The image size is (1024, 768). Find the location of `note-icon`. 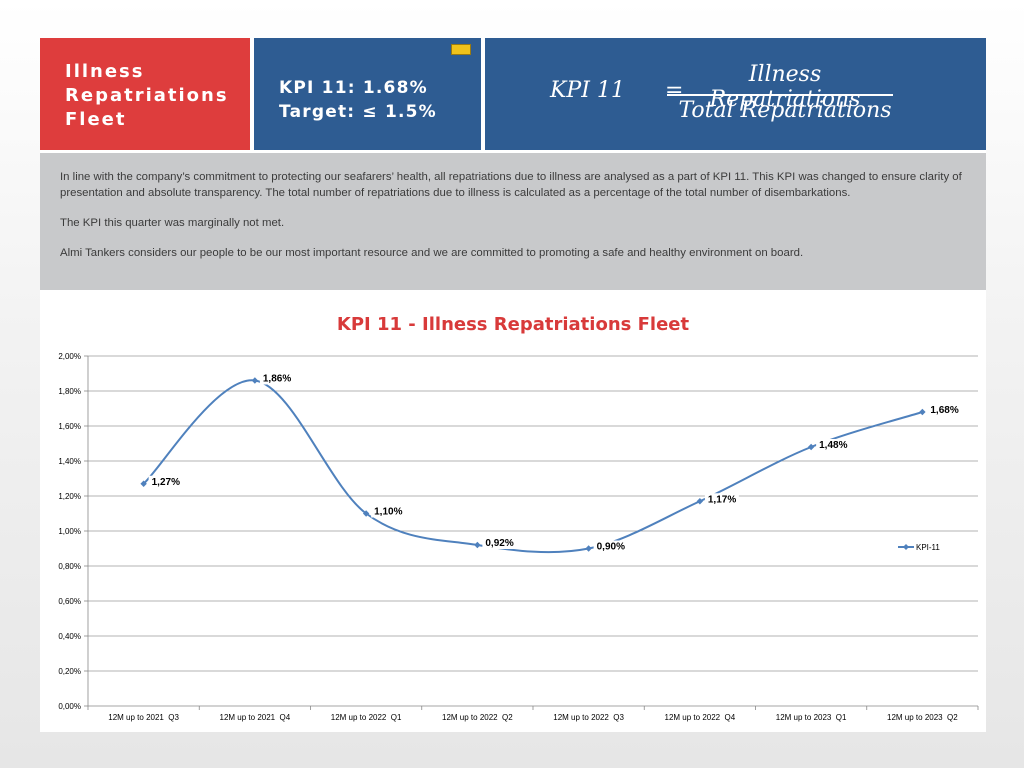

note-icon is located at coordinates (461, 49).